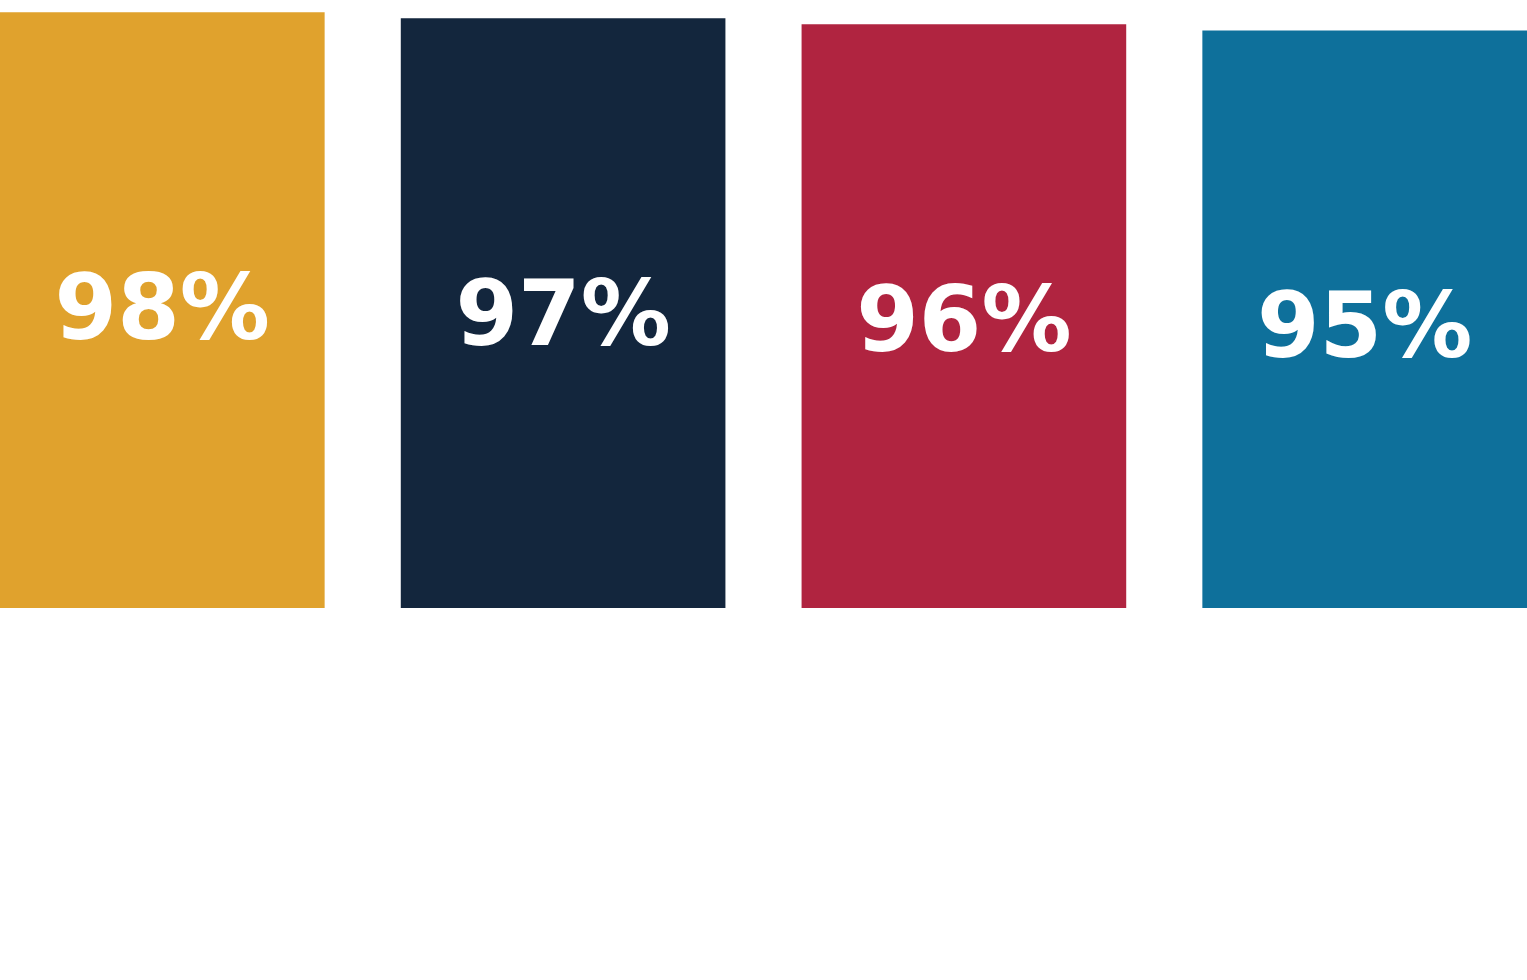 The height and width of the screenshot is (980, 1527). What do you see at coordinates (563, 314) in the screenshot?
I see `data-label: 97%` at bounding box center [563, 314].